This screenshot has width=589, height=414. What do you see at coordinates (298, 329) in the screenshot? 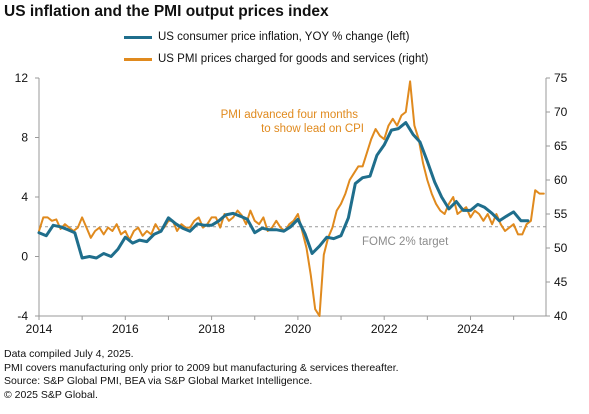
I see `x-tick-label: 2020` at bounding box center [298, 329].